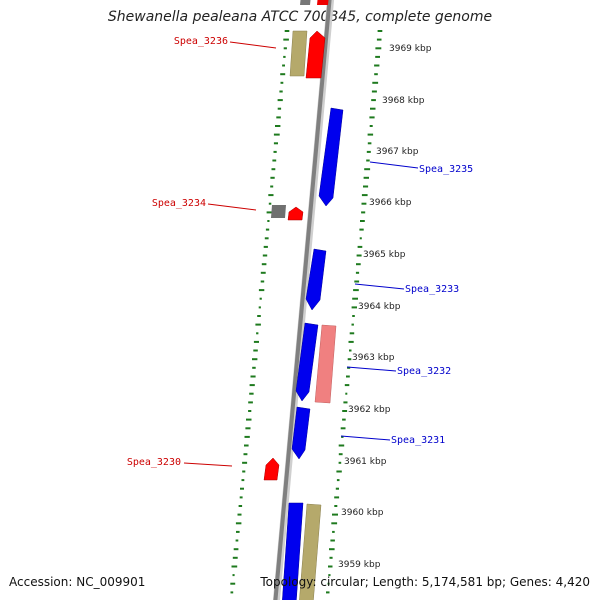  I want to click on gene-features, so click(303, 300).